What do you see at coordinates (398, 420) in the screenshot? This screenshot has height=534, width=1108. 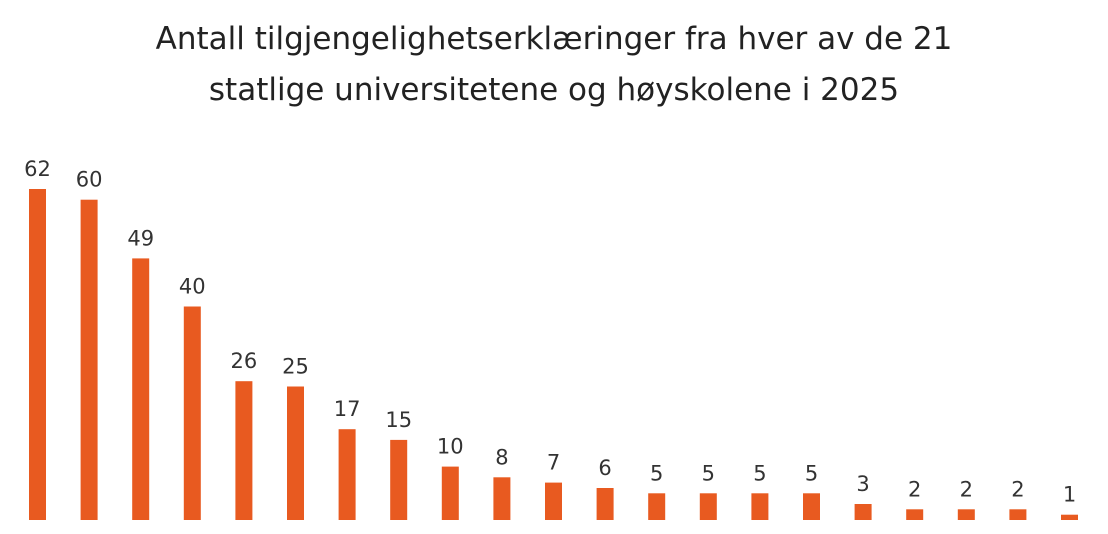 I see `data-label-8: 15` at bounding box center [398, 420].